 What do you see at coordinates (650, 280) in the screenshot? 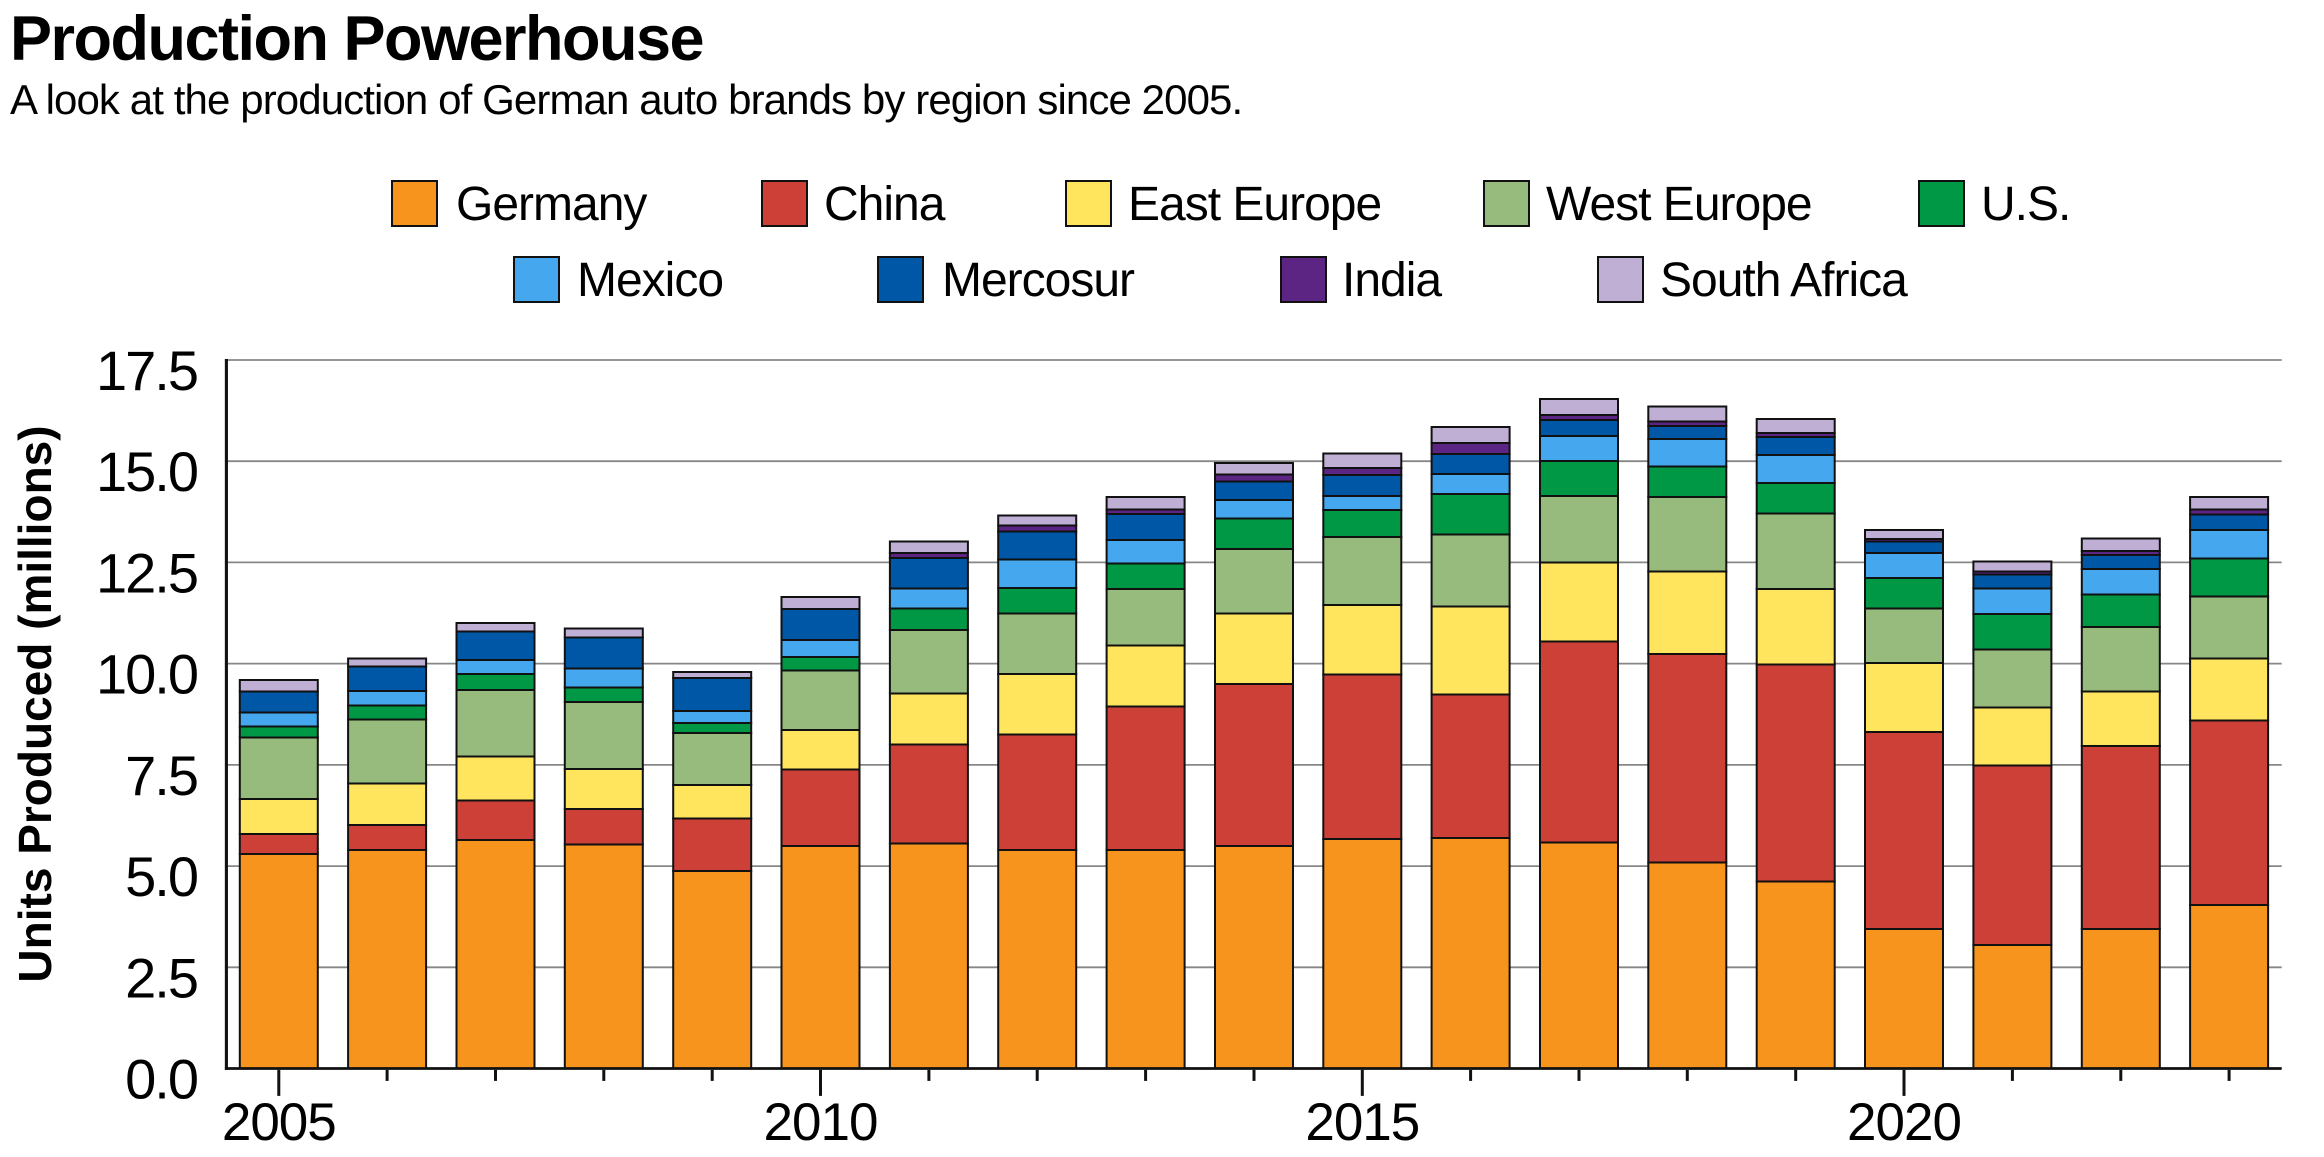
I see `svg-text: Mexico` at bounding box center [650, 280].